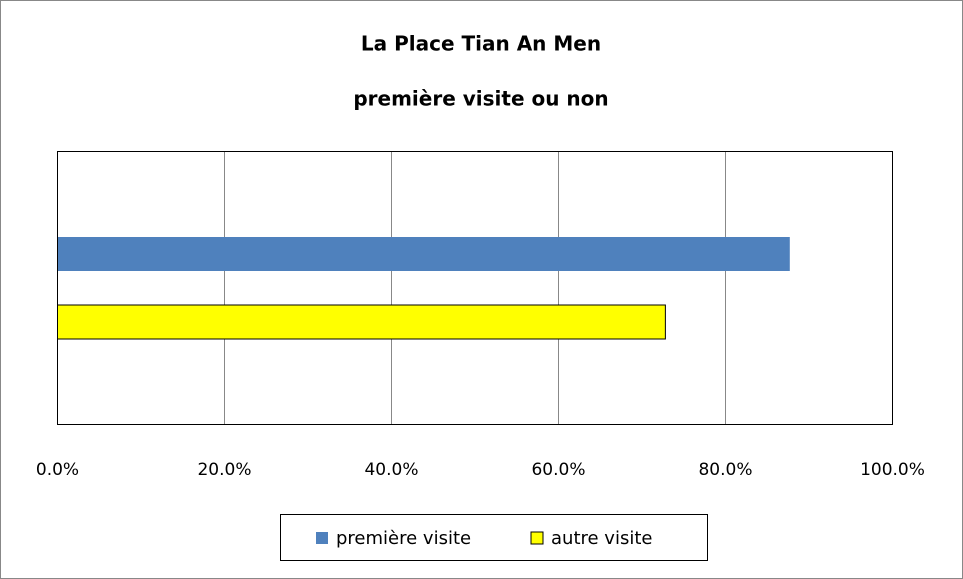 This screenshot has height=579, width=963. Describe the element at coordinates (494, 537) in the screenshot. I see `legend-box` at that location.